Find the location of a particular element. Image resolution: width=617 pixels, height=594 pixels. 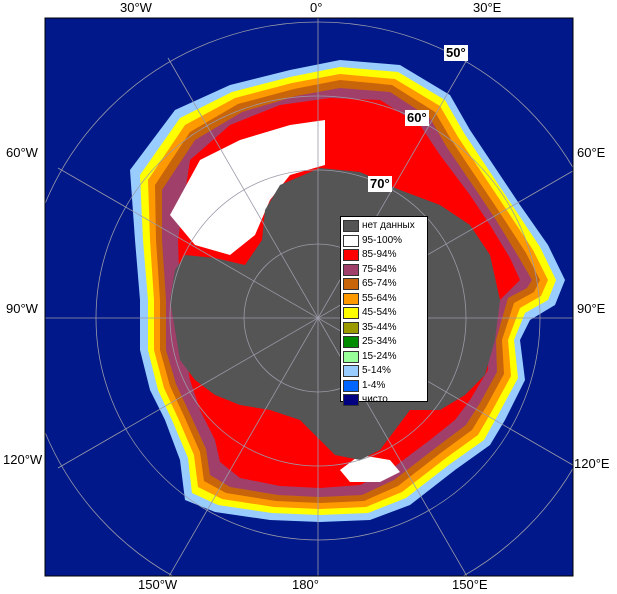

legend-item: 65-74% is located at coordinates (385, 284).